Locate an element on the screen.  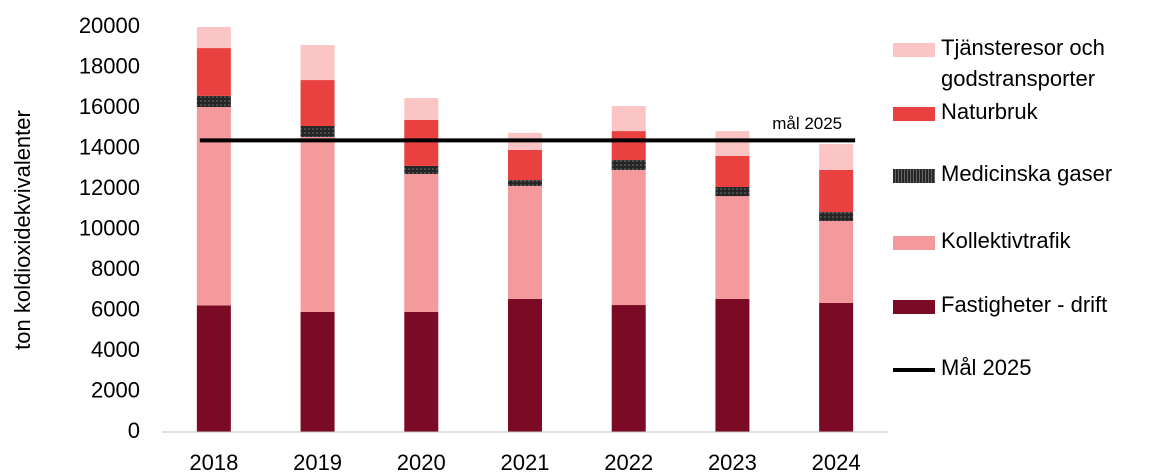
y-tick-label: 16000 is located at coordinates (109, 106).